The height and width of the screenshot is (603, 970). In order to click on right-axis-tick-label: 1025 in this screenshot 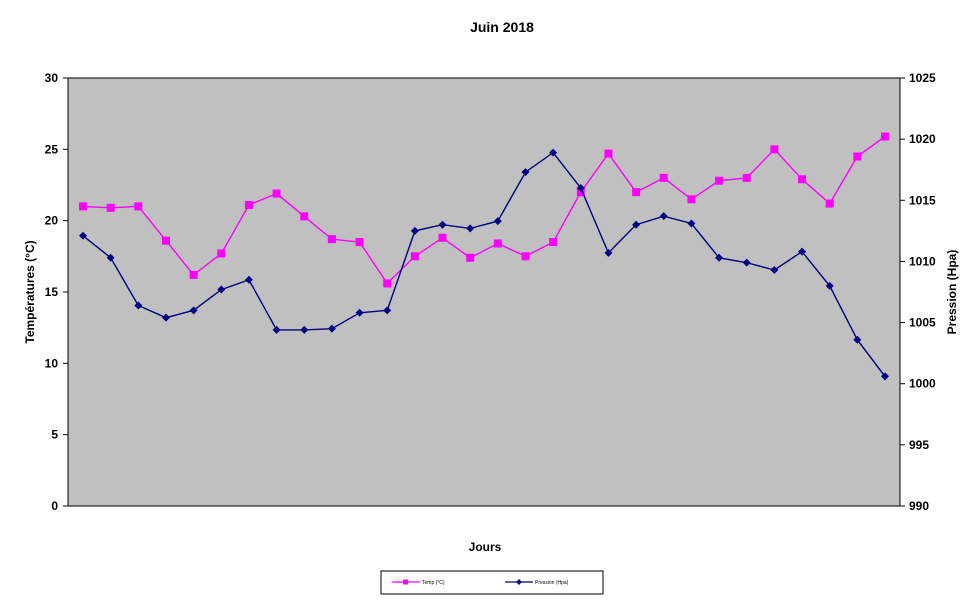, I will do `click(922, 78)`.